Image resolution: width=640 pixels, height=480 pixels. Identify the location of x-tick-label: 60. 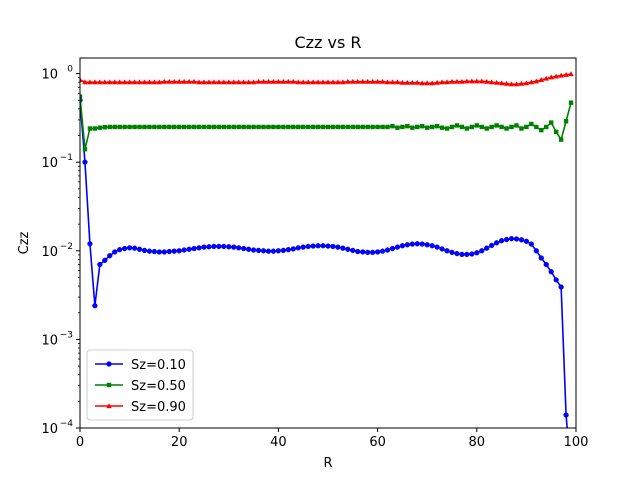
(377, 442).